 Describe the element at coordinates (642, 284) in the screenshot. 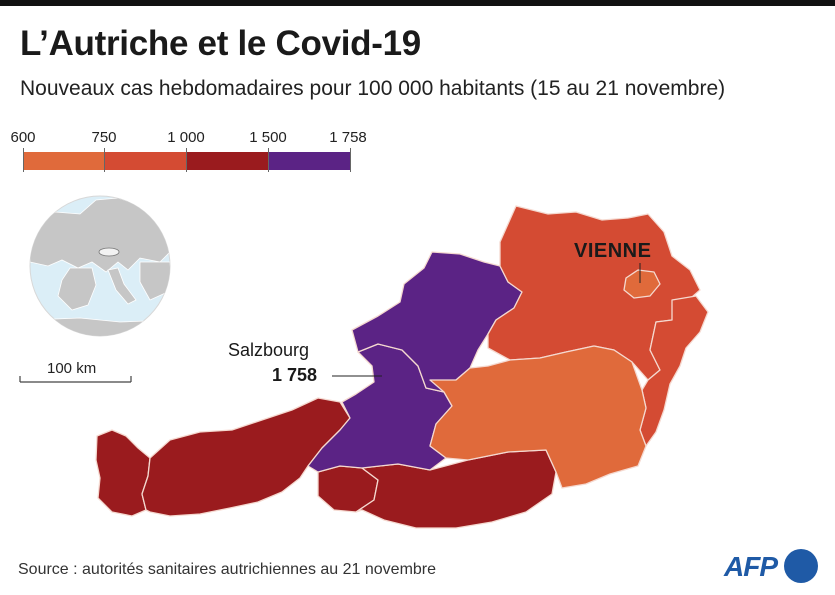

I see `region-vienna` at that location.